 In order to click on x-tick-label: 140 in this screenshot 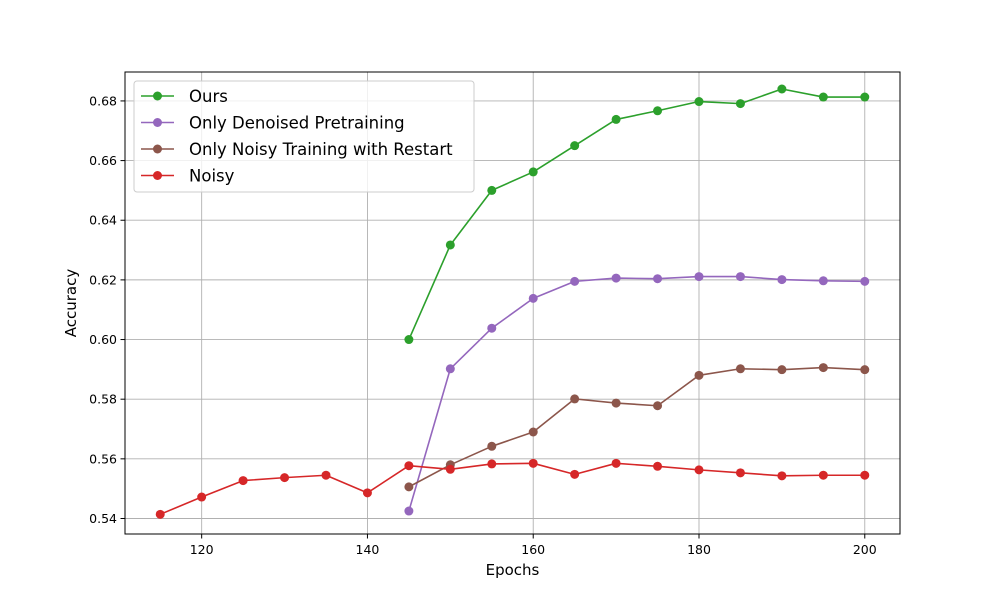, I will do `click(368, 549)`.